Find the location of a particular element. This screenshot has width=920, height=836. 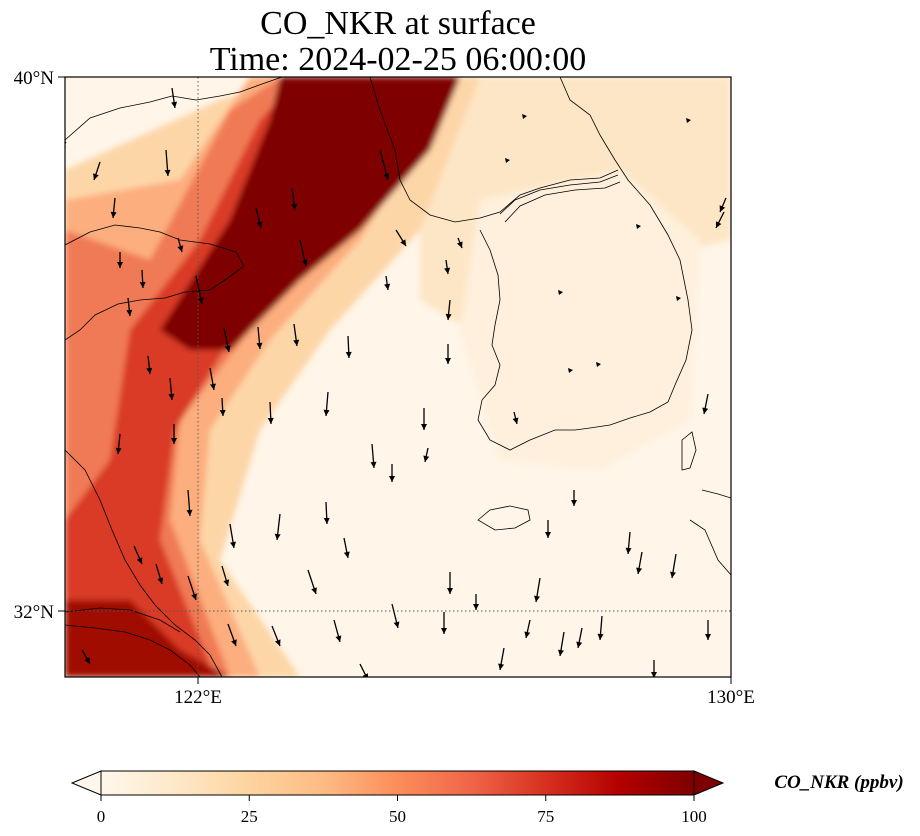

coastline-yangtze-south is located at coordinates (133, 650).